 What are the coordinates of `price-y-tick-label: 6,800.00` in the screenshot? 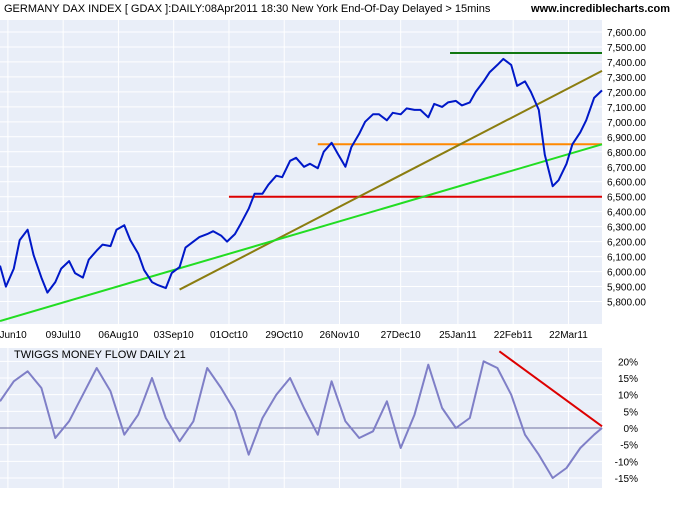 It's located at (626, 153).